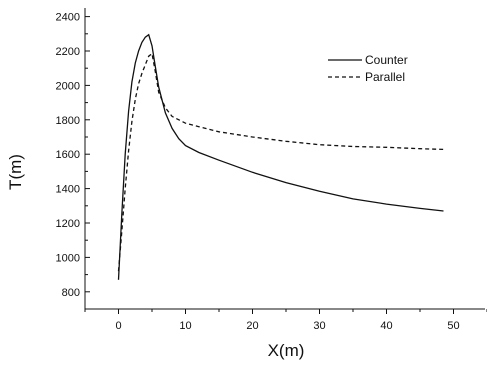  Describe the element at coordinates (185, 326) in the screenshot. I see `x-tick-label: 10` at that location.